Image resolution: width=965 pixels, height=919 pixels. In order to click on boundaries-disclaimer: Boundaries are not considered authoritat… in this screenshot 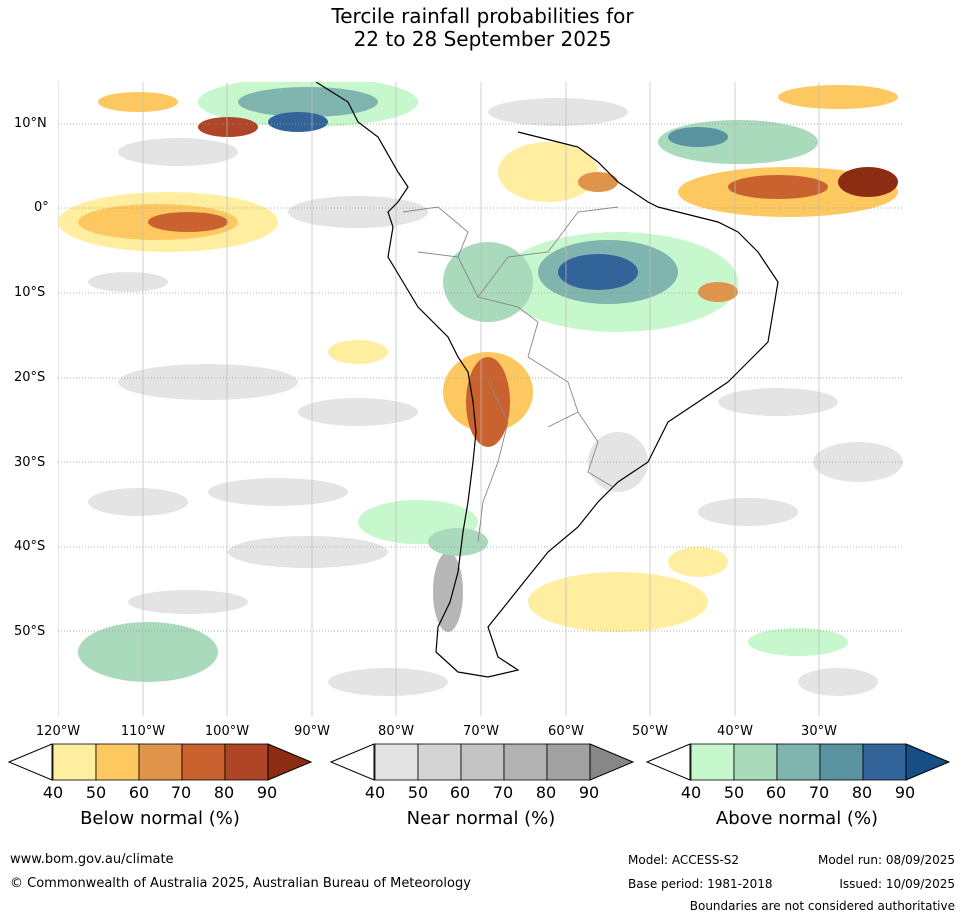, I will do `click(822, 906)`.